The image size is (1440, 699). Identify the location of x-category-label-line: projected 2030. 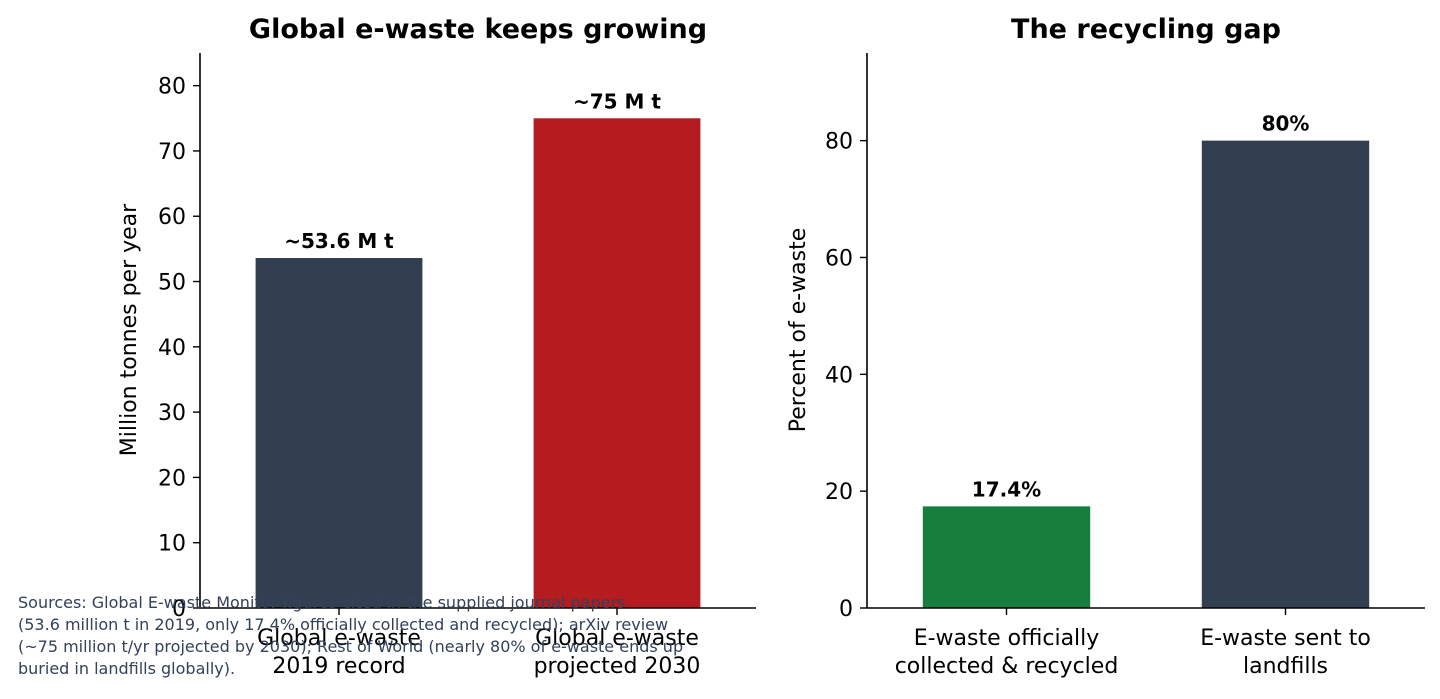
(617, 666).